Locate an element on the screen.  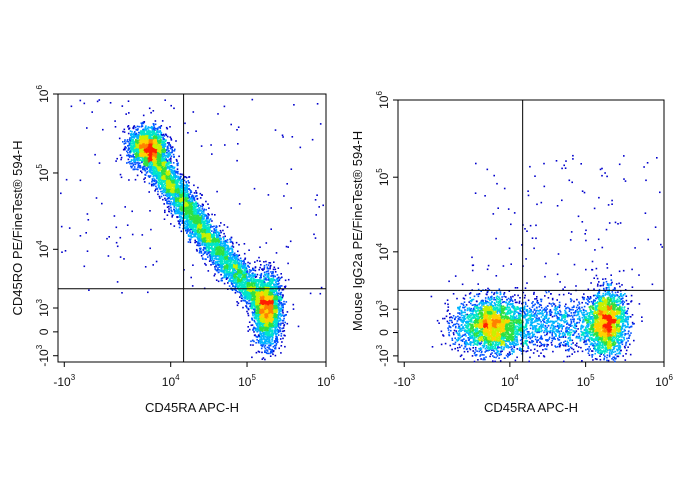
y-axis-label: Mouse IgG2a PE/FineTest® 594-H is located at coordinates (357, 231).